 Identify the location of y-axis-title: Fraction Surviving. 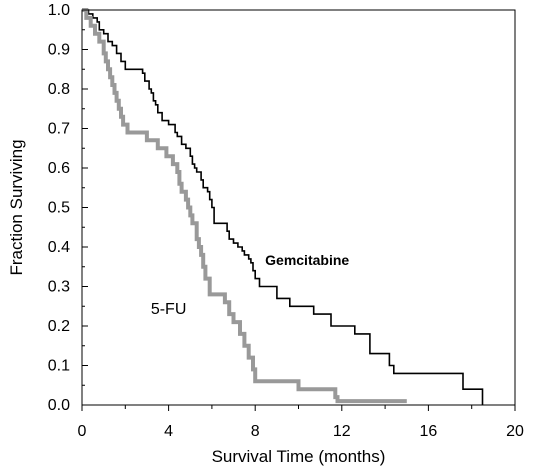
(16, 207).